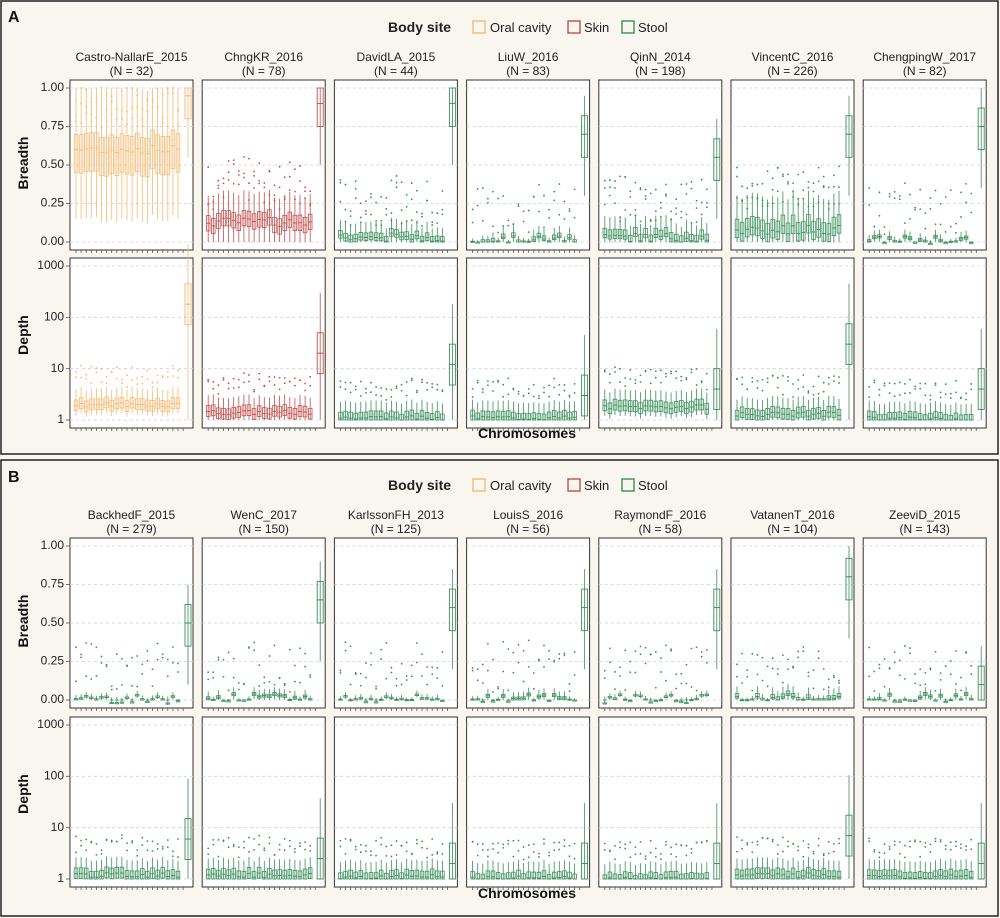 This screenshot has height=918, width=1000. Describe the element at coordinates (528, 71) in the screenshot. I see `facet-n: (N = 83)` at that location.